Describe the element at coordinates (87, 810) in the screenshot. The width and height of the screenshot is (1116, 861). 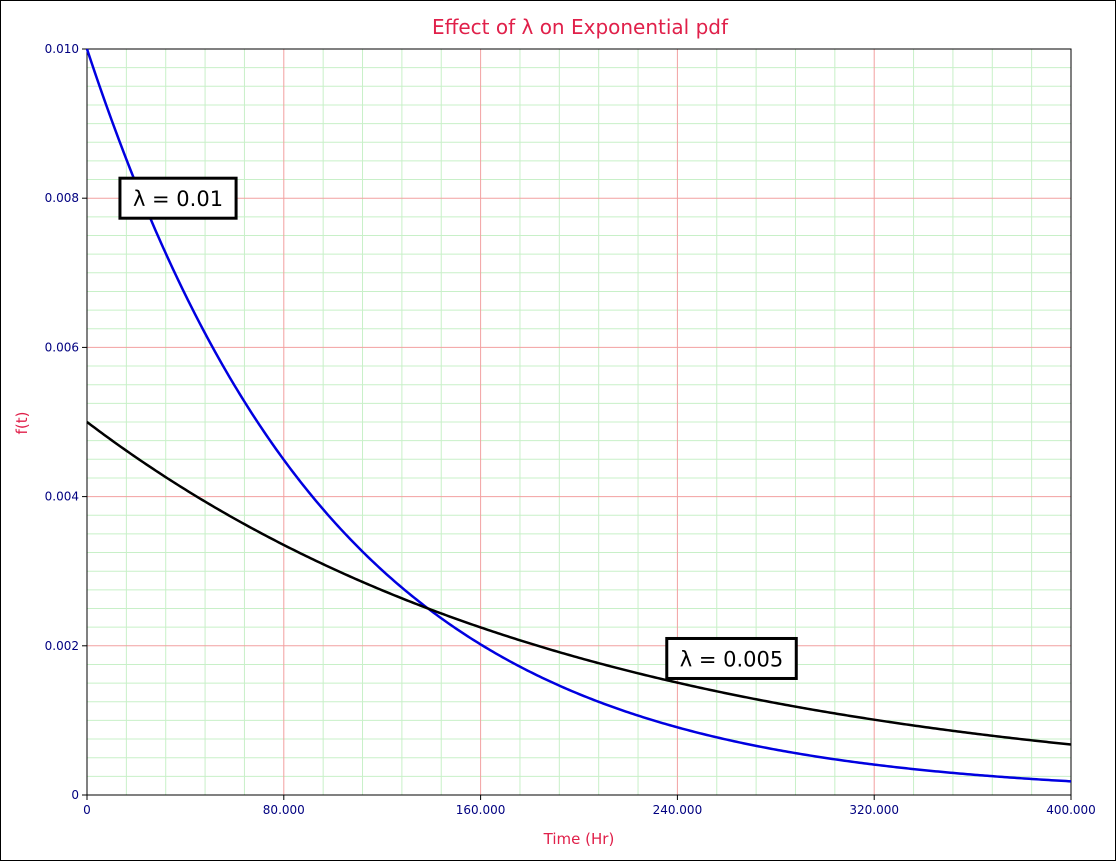
I see `x-tick-label: 0` at that location.